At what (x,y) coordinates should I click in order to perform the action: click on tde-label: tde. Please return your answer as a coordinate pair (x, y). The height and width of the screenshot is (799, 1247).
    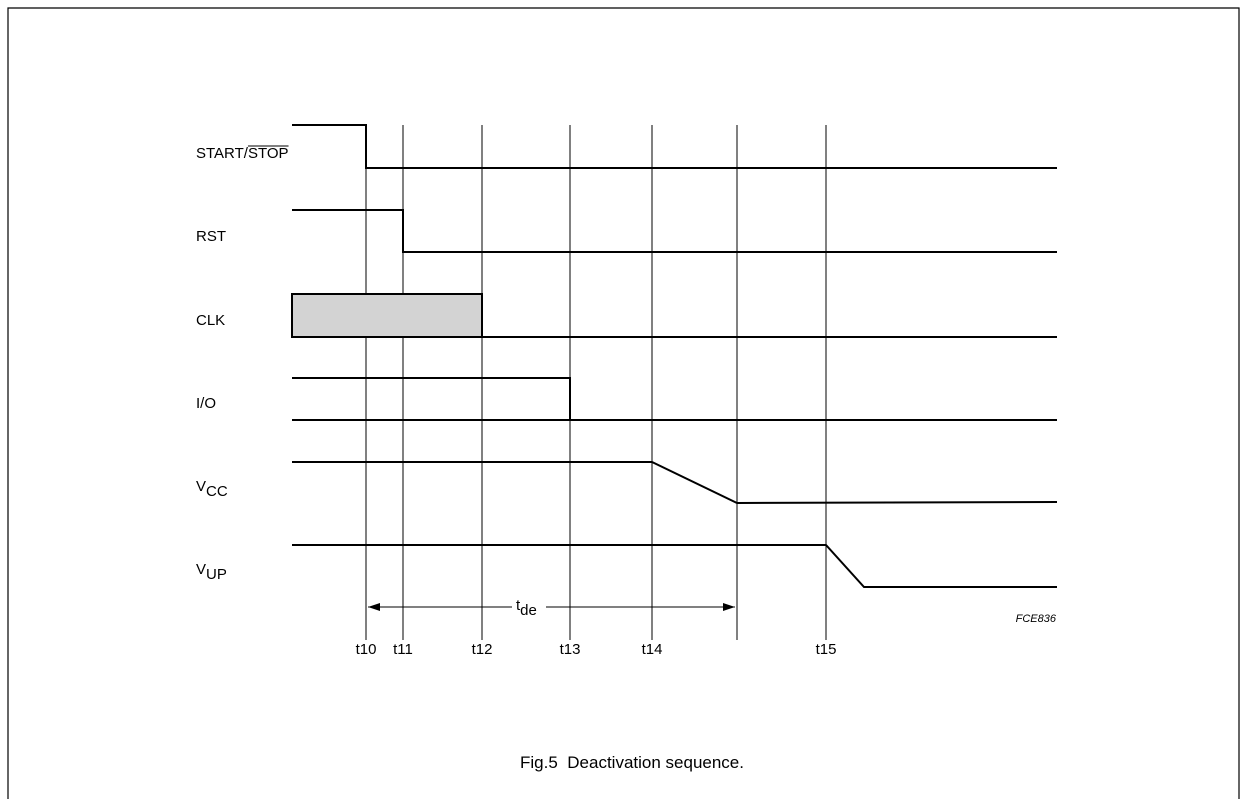
    Looking at the image, I should click on (526, 608).